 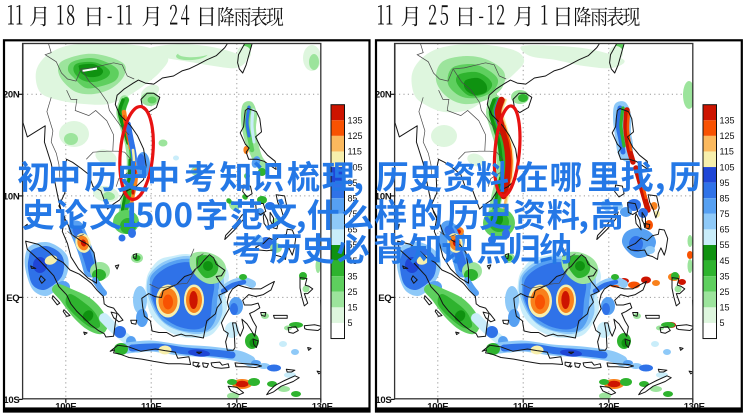 What do you see at coordinates (725, 261) in the screenshot?
I see `svg-text: 45` at bounding box center [725, 261].